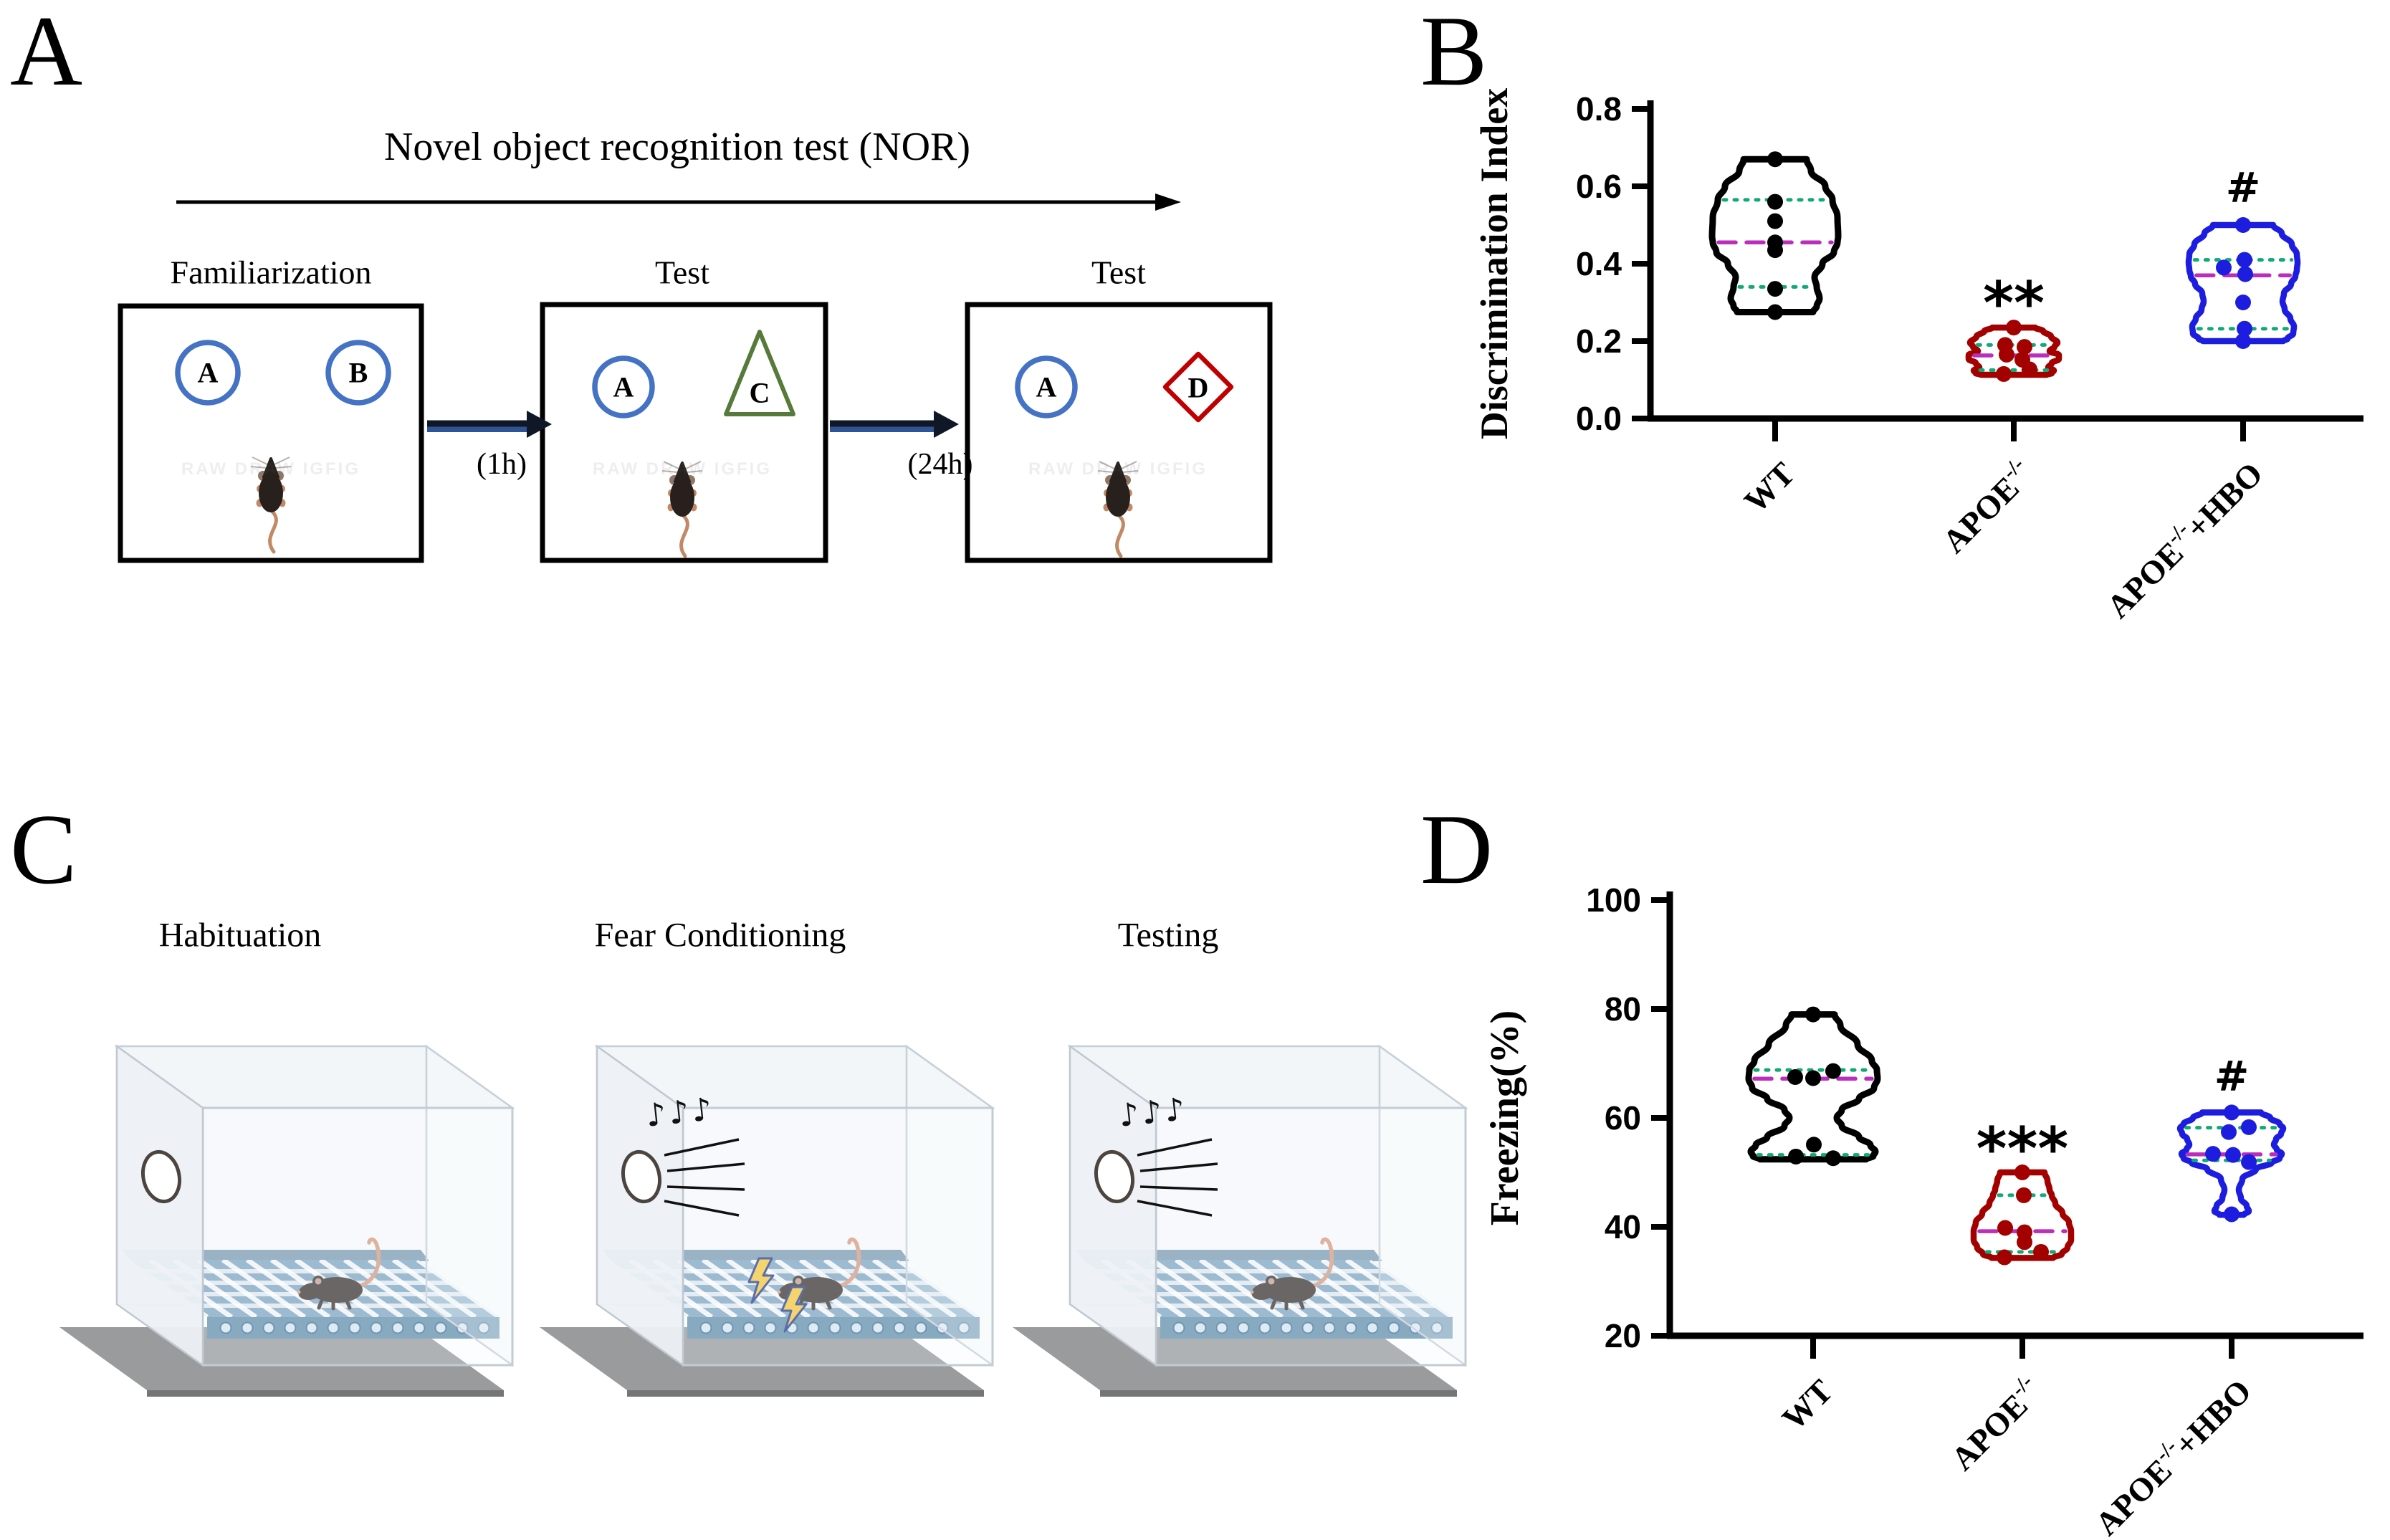  Describe the element at coordinates (1599, 263) in the screenshot. I see `y-tick-label: 0.4` at that location.